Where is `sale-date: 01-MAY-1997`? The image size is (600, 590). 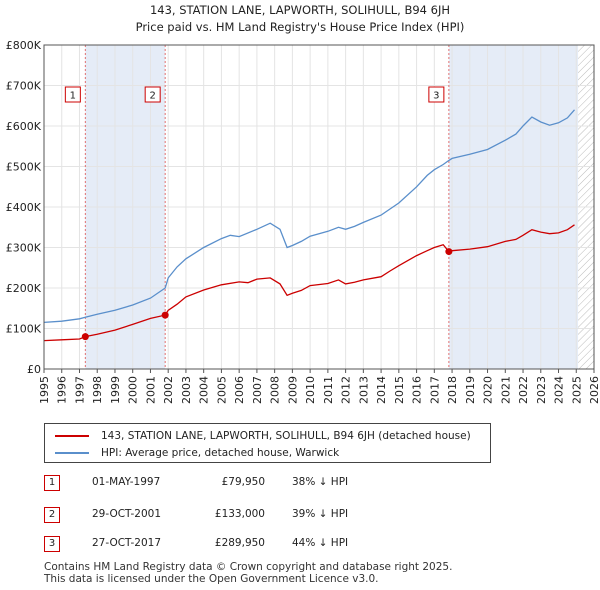
sale-date: 01-MAY-1997 is located at coordinates (126, 482).